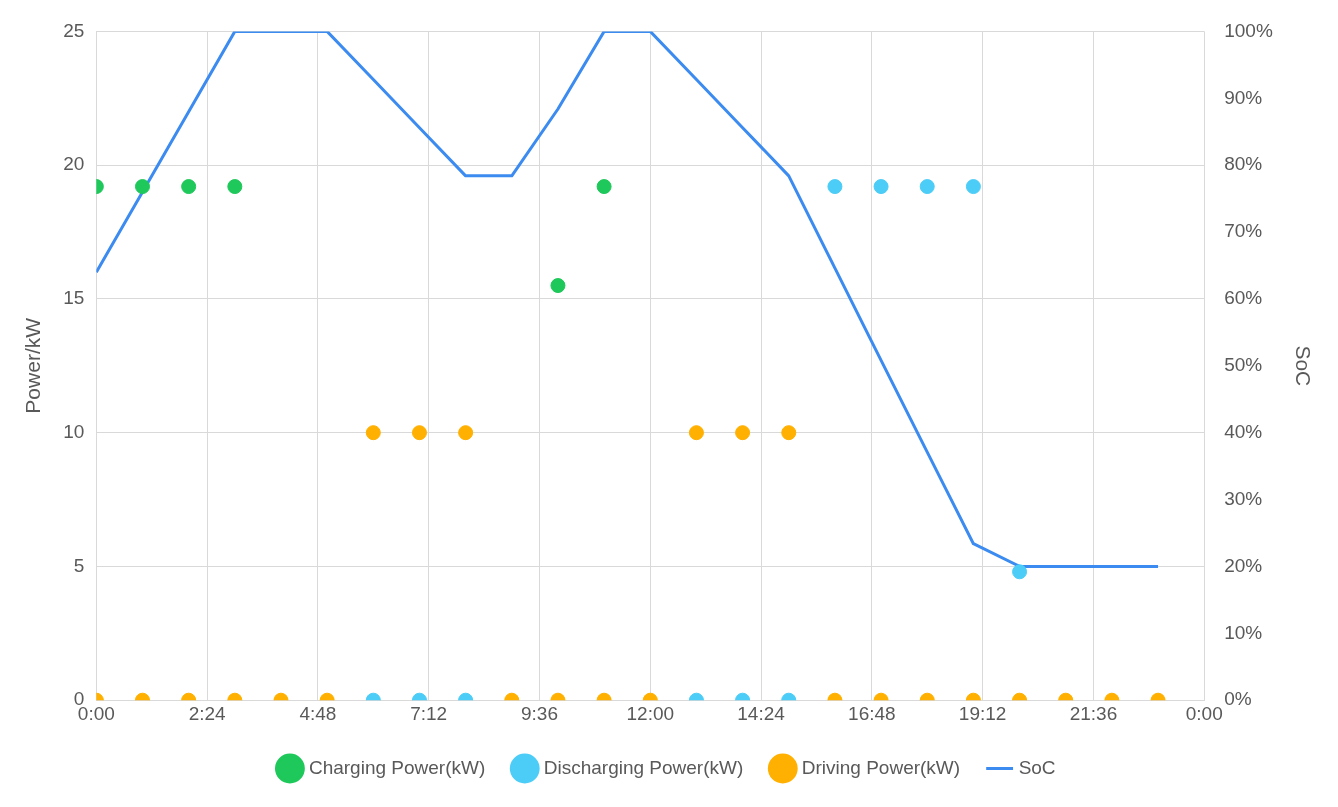 The image size is (1338, 807). What do you see at coordinates (79, 565) in the screenshot?
I see `y-tick-label: 5` at bounding box center [79, 565].